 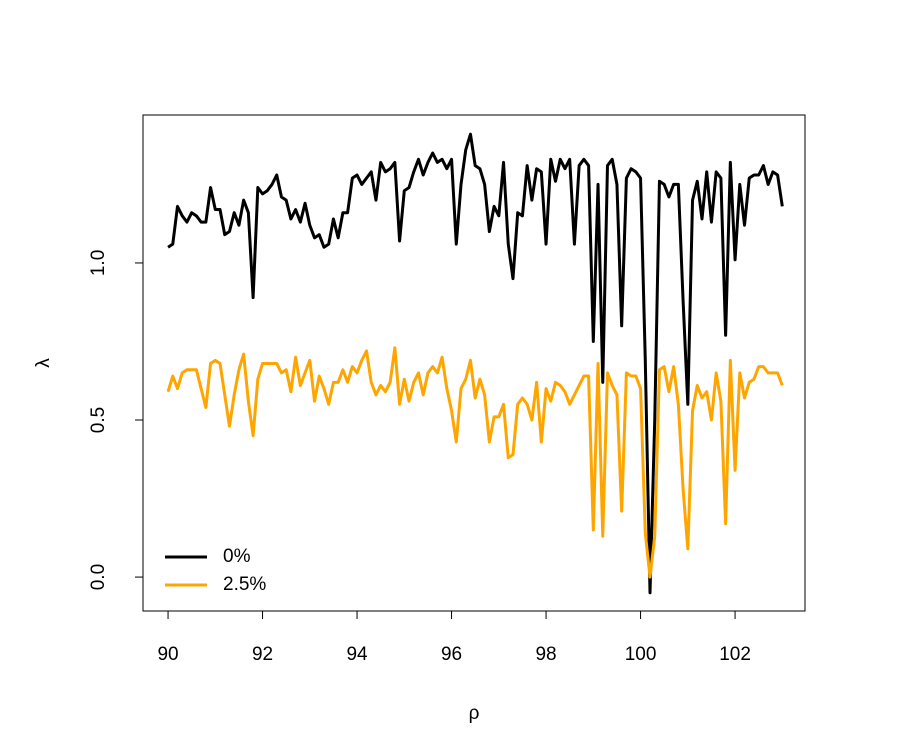 What do you see at coordinates (262, 654) in the screenshot?
I see `x-tick-label: 92` at bounding box center [262, 654].